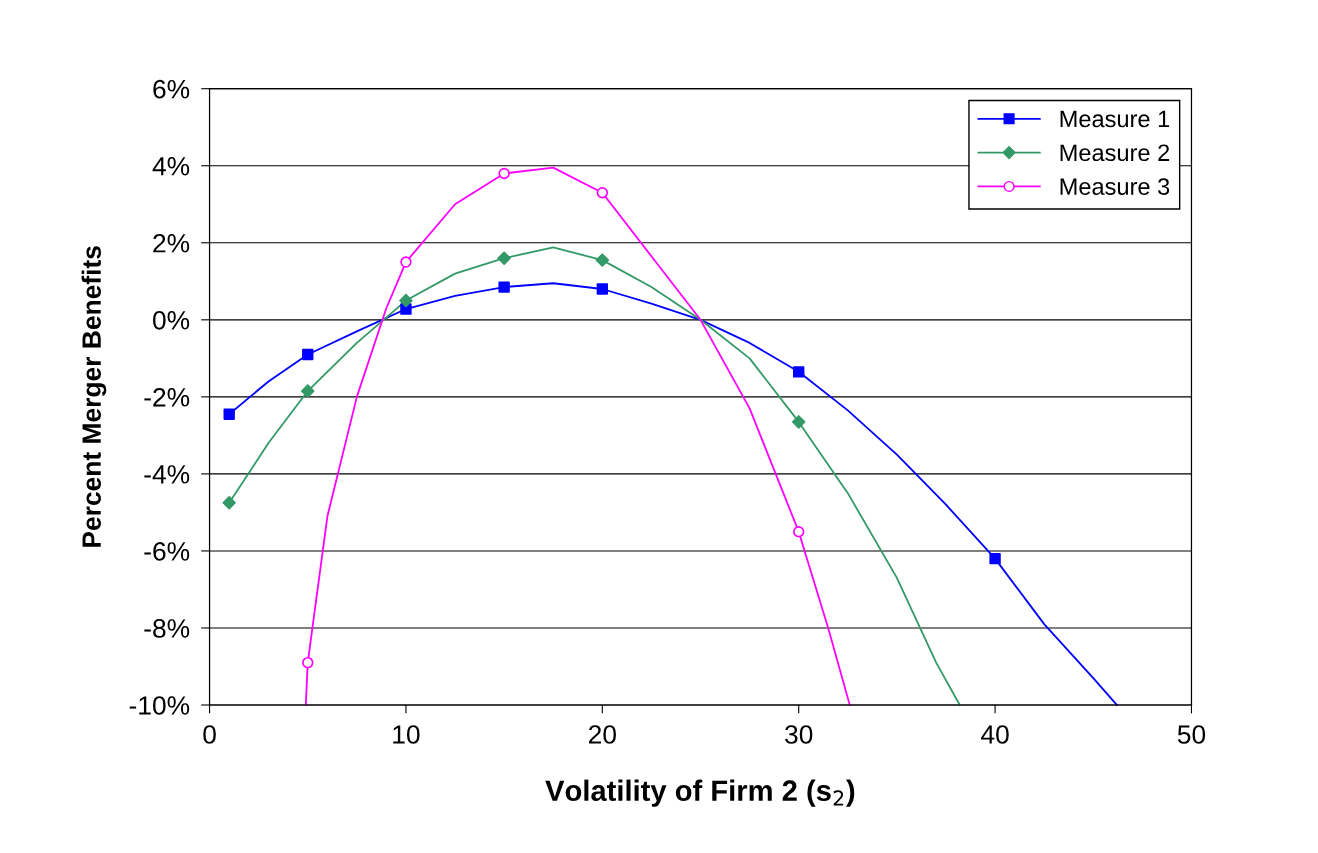 This screenshot has height=853, width=1318. Describe the element at coordinates (1115, 186) in the screenshot. I see `legend-label: Measure 3` at that location.